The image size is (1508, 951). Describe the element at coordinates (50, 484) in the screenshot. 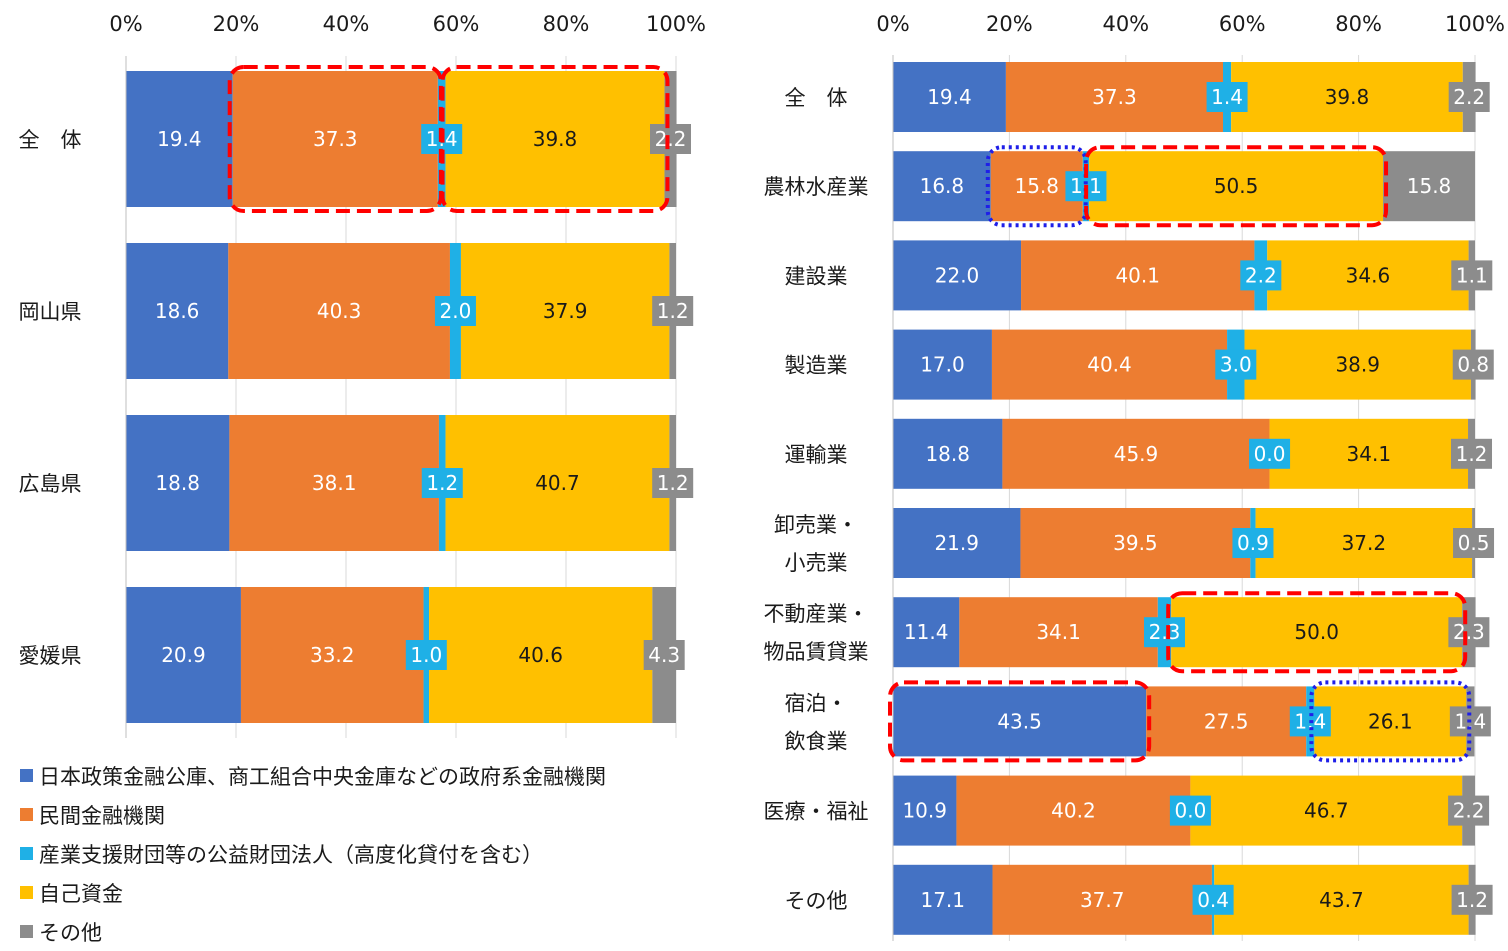

I see `category-label: 広島県` at that location.